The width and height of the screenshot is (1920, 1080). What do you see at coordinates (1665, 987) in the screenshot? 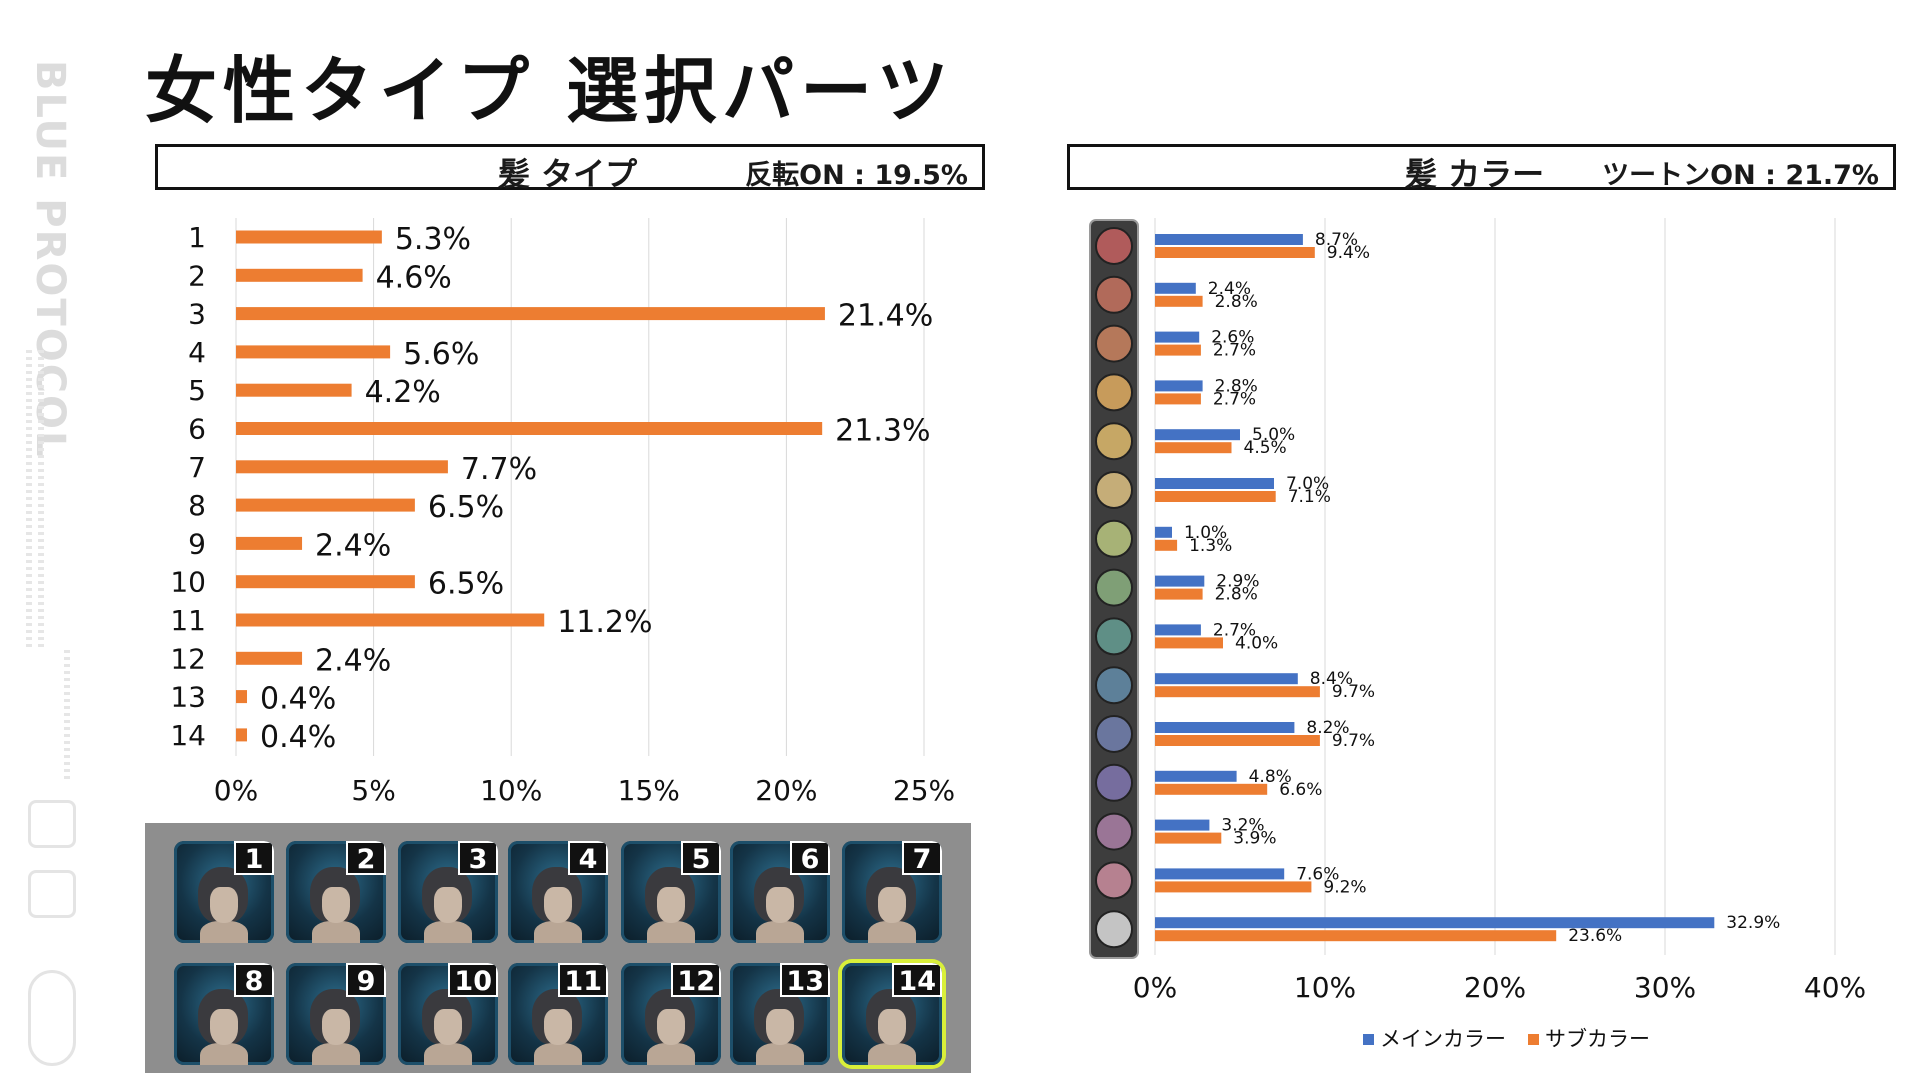
I see `hair-color-x-tick: 30%` at bounding box center [1665, 987].